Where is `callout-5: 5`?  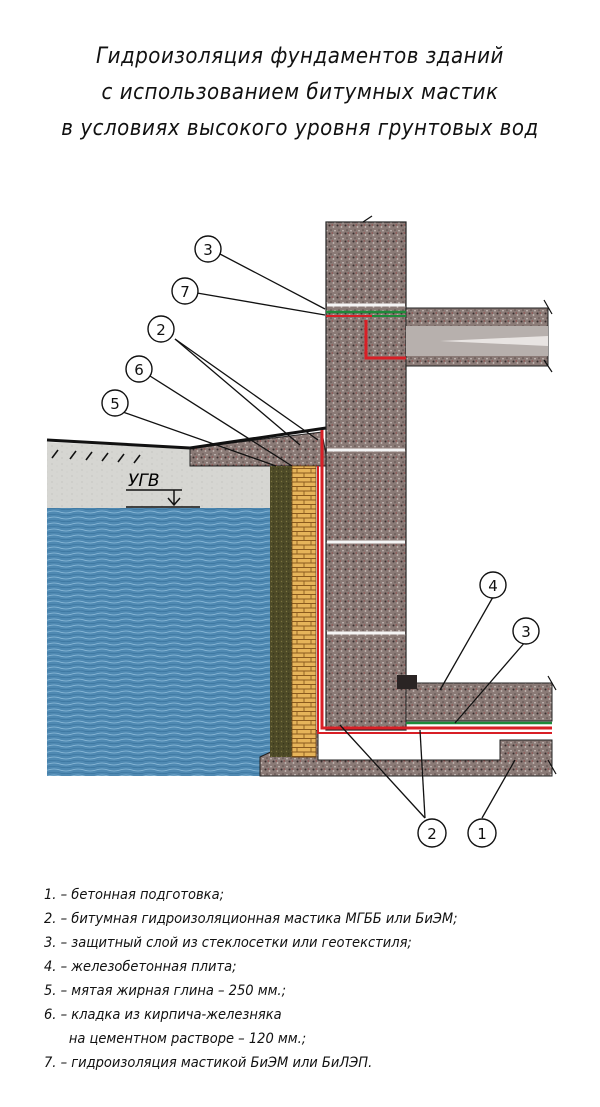 callout-5: 5 is located at coordinates (115, 404).